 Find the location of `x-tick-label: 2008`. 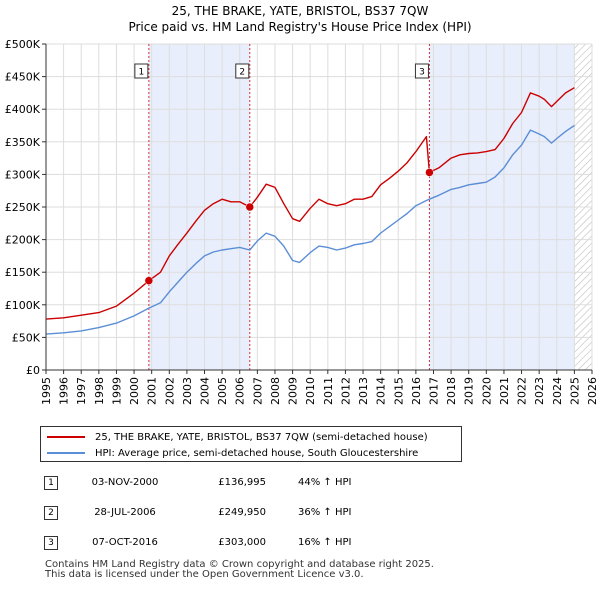

x-tick-label: 2008 is located at coordinates (275, 391).